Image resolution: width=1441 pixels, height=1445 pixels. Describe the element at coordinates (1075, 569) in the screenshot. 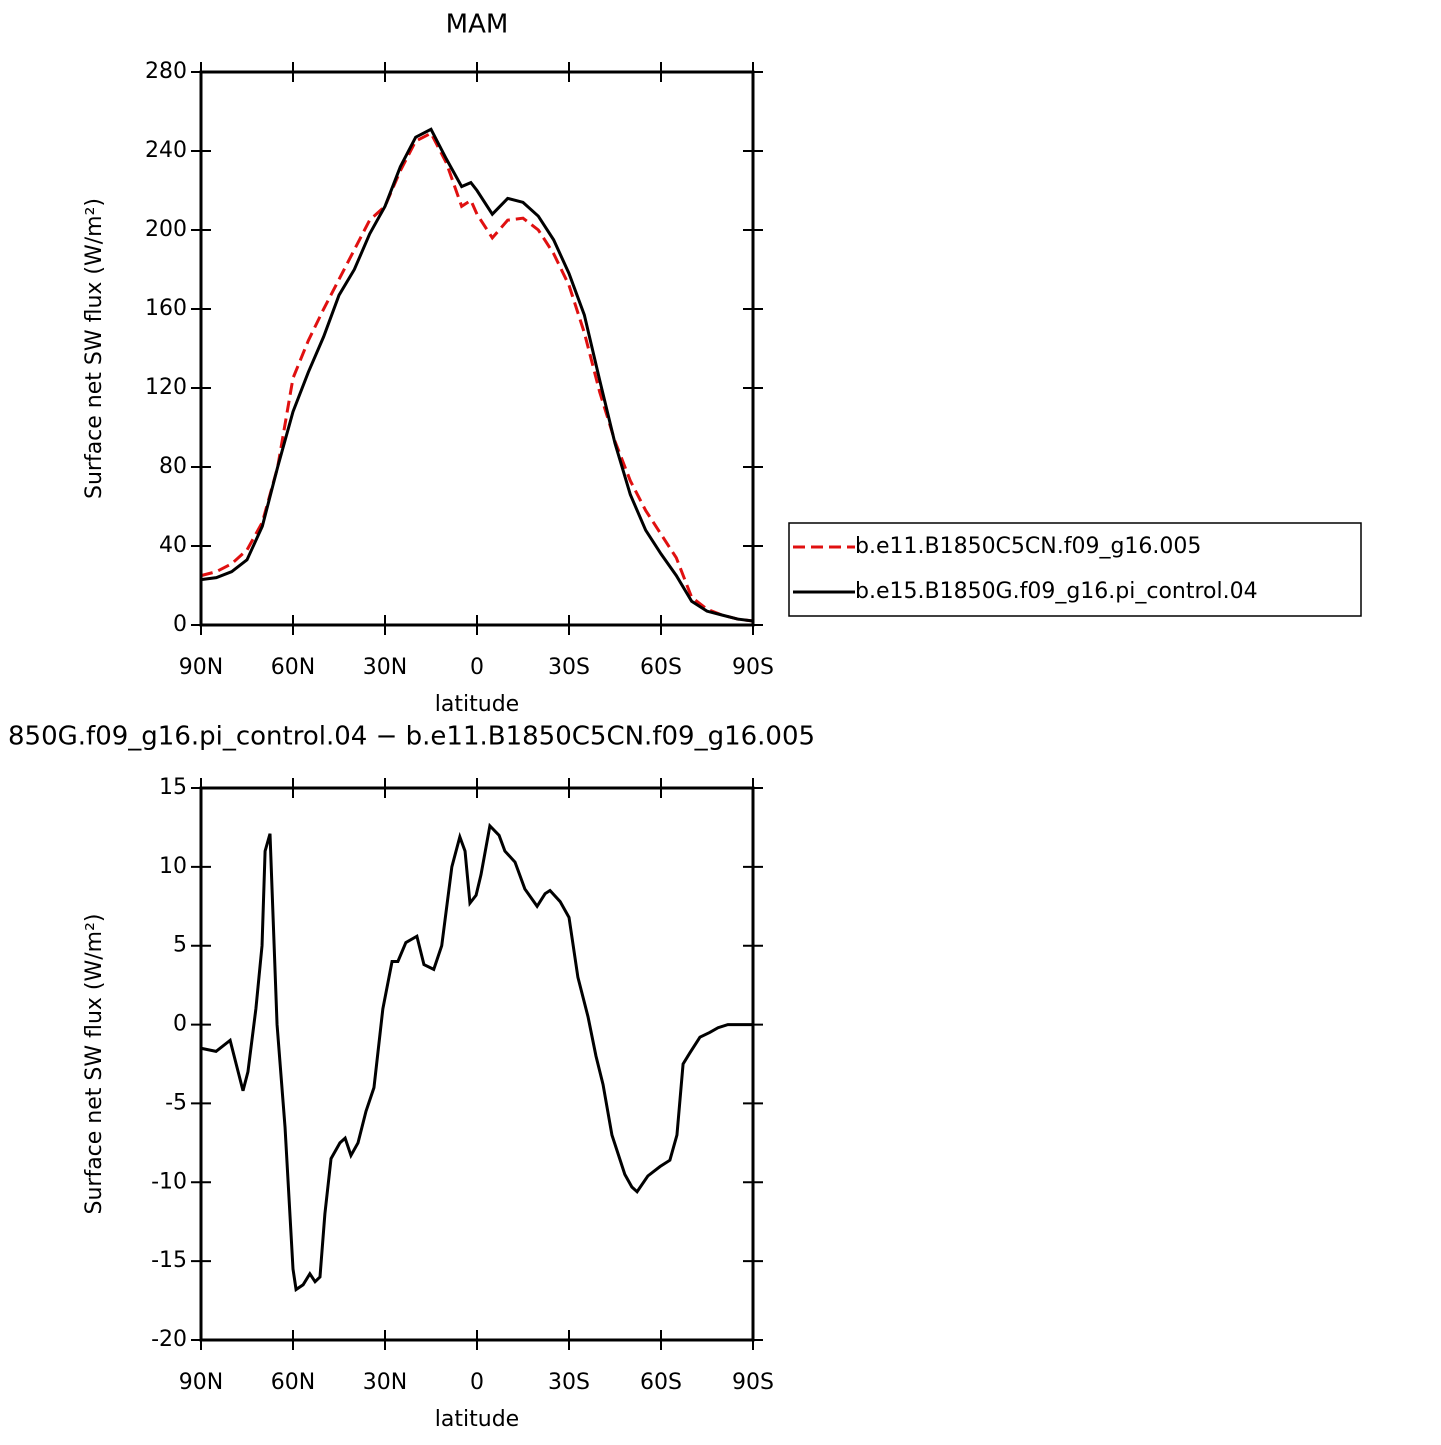

I see `legend-box` at that location.